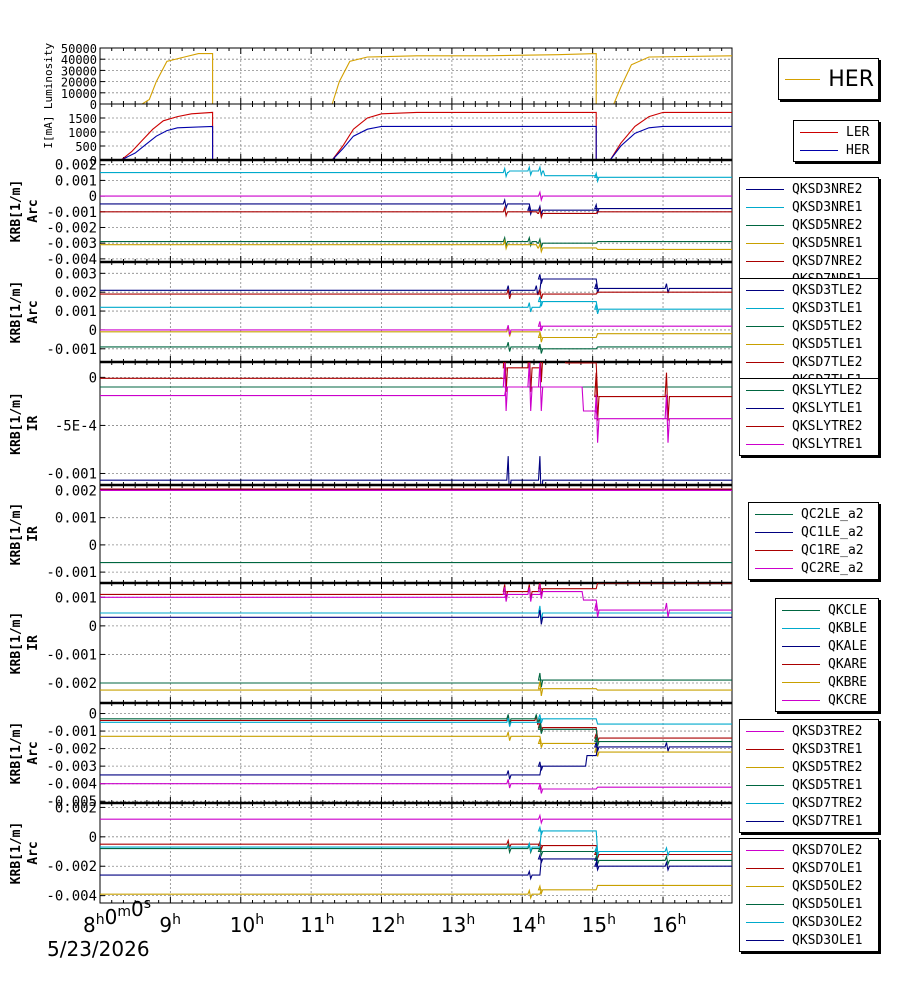 The width and height of the screenshot is (900, 984). Describe the element at coordinates (827, 850) in the screenshot. I see `legend-label: QKSD7OLE2` at that location.